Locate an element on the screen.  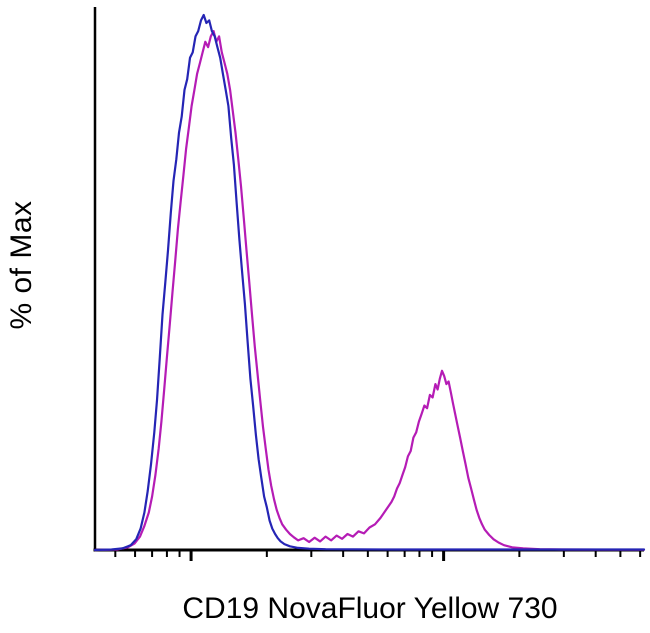
x-axis-label: CD19 NovaFluor Yellow 730 is located at coordinates (370, 608).